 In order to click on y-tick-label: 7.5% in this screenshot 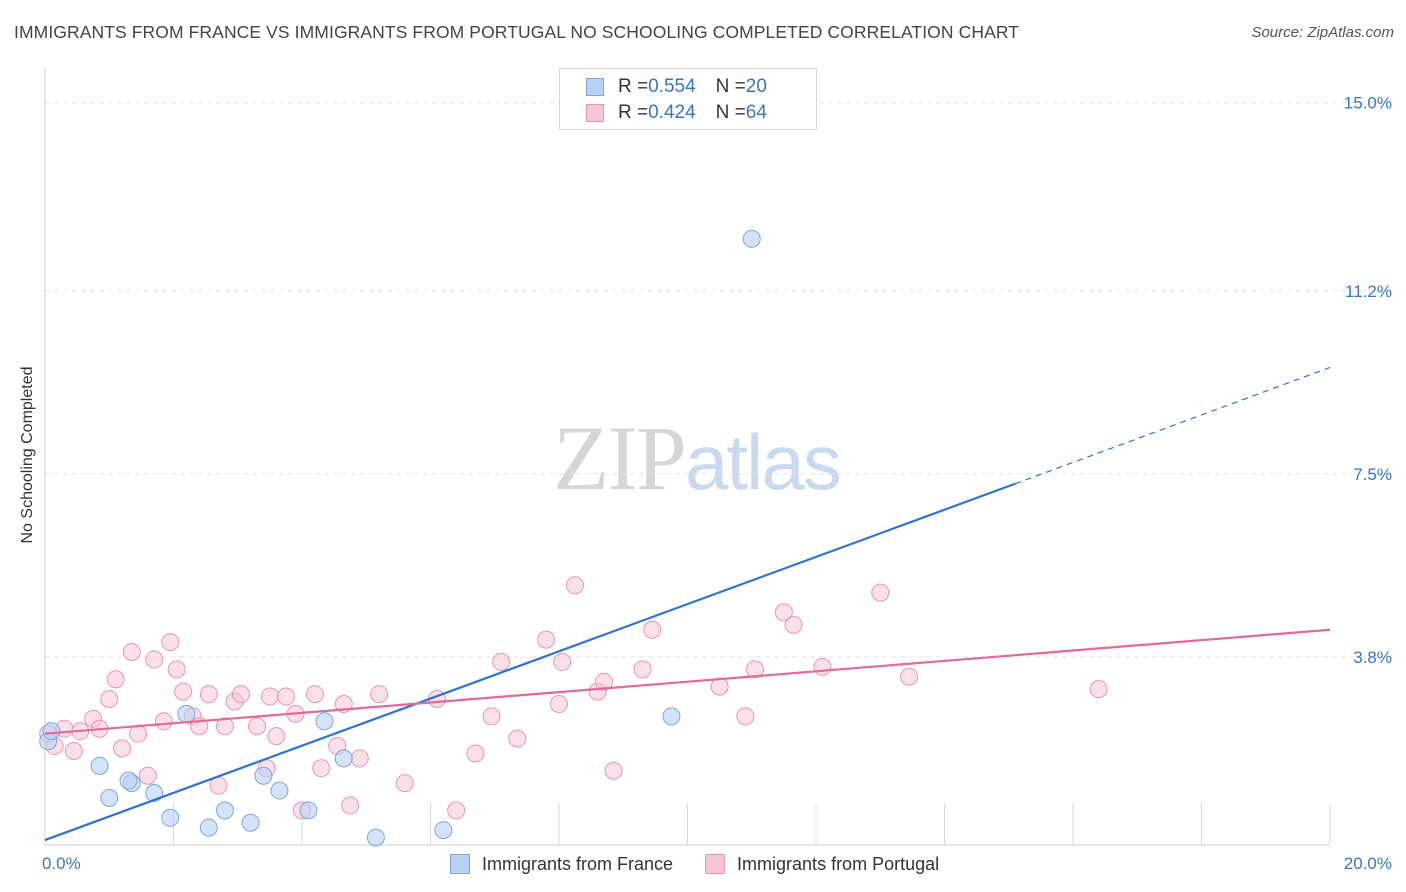, I will do `click(1372, 474)`.